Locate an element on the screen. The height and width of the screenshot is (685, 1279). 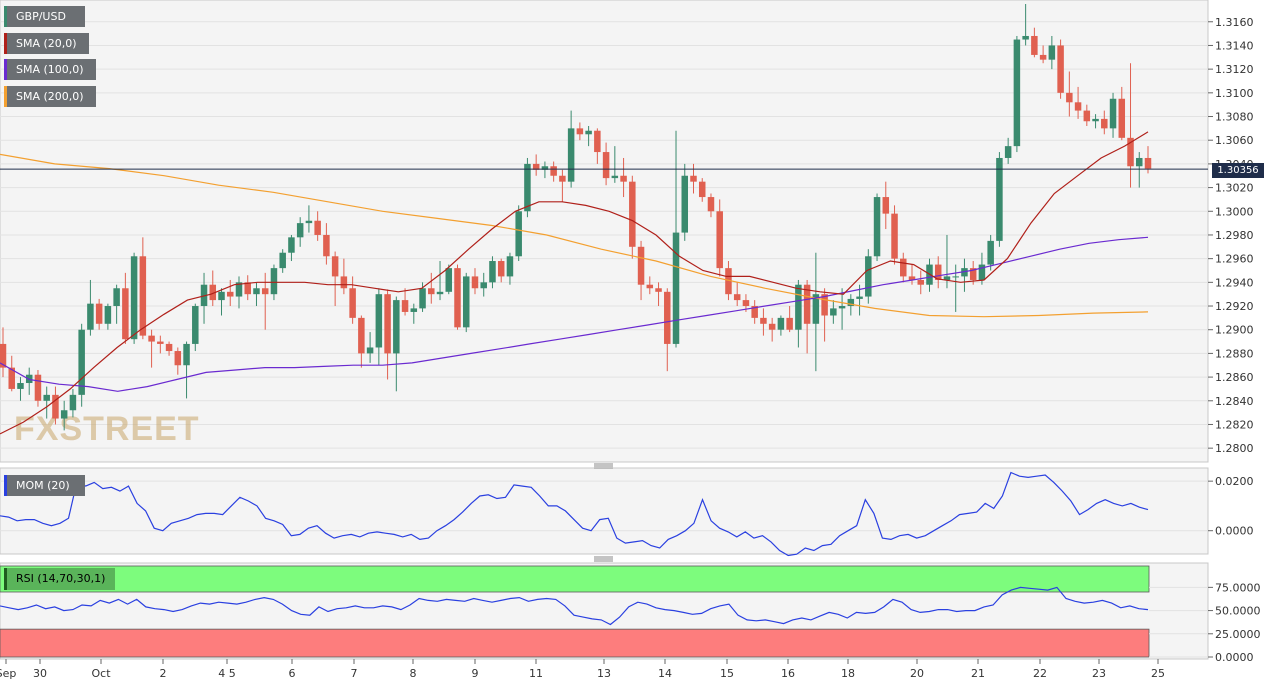
legend-symbol-label: GBP/USD is located at coordinates (41, 16).